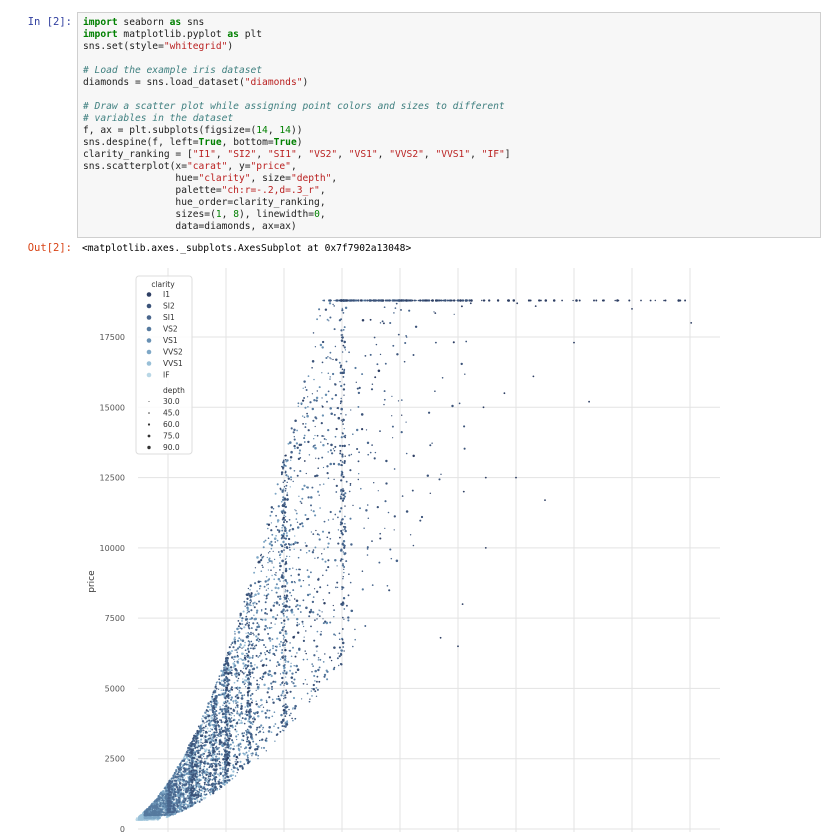 The image size is (830, 837). Describe the element at coordinates (493, 154) in the screenshot. I see `code-token: "IF"` at that location.